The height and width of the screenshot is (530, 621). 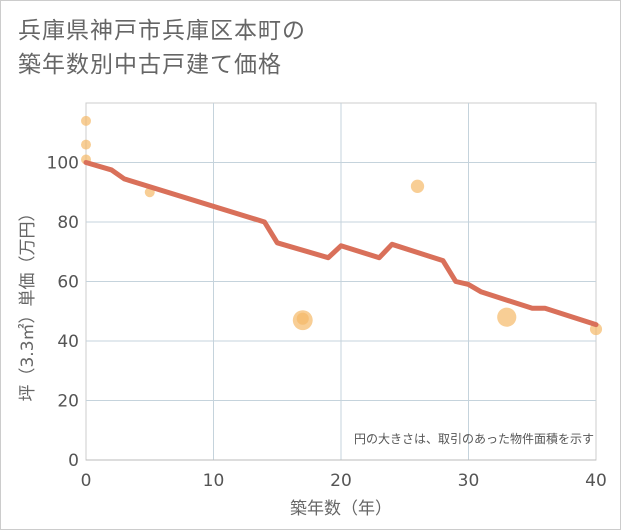 What do you see at coordinates (63, 164) in the screenshot?
I see `y-tick-label: 100` at bounding box center [63, 164].